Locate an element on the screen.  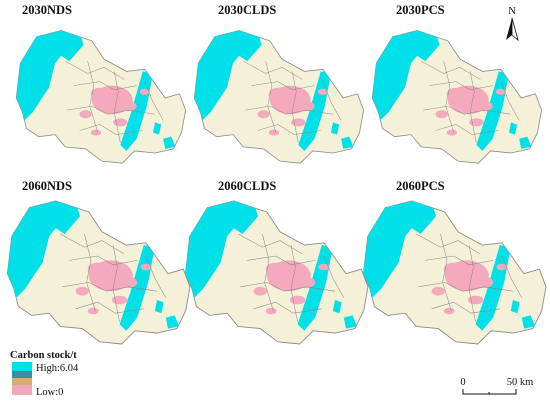
panel-title: 2060PCS is located at coordinates (420, 186).